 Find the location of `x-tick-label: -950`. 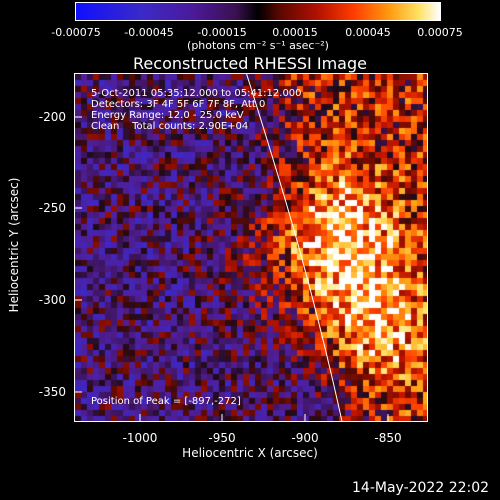

x-tick-label: -950 is located at coordinates (222, 438).